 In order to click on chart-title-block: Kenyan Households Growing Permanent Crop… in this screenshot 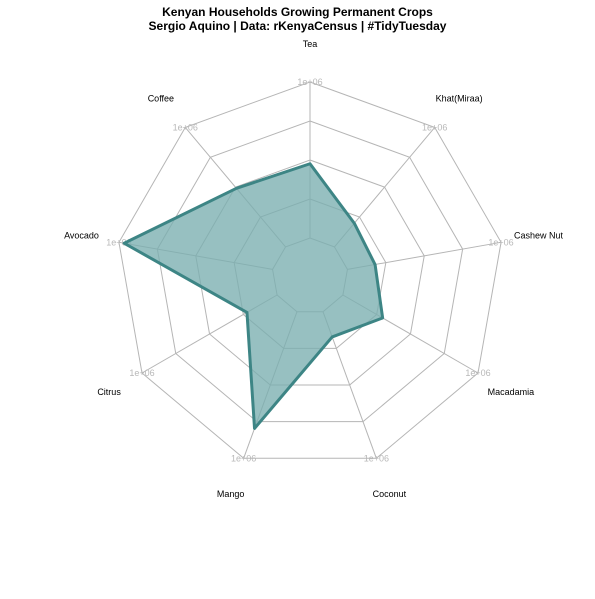, I will do `click(297, 19)`.